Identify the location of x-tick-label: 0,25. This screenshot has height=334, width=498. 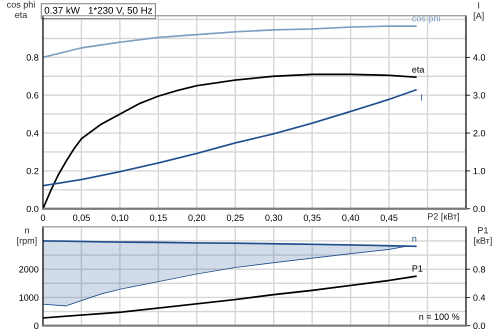
(235, 218).